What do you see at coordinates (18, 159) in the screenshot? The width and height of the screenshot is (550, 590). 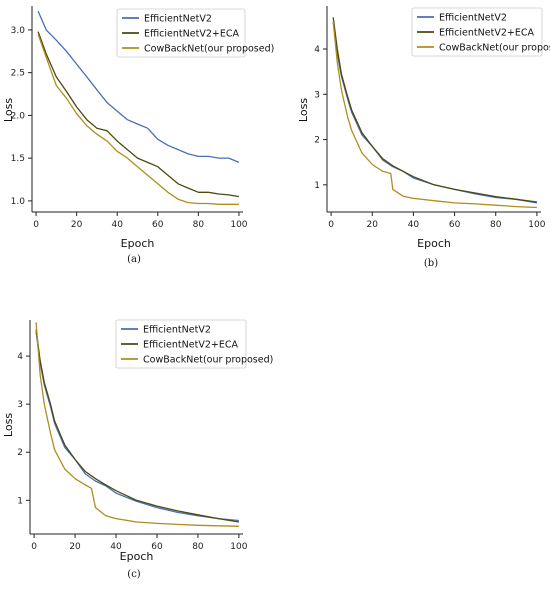 I see `y-tick-label: 1.5` at bounding box center [18, 159].